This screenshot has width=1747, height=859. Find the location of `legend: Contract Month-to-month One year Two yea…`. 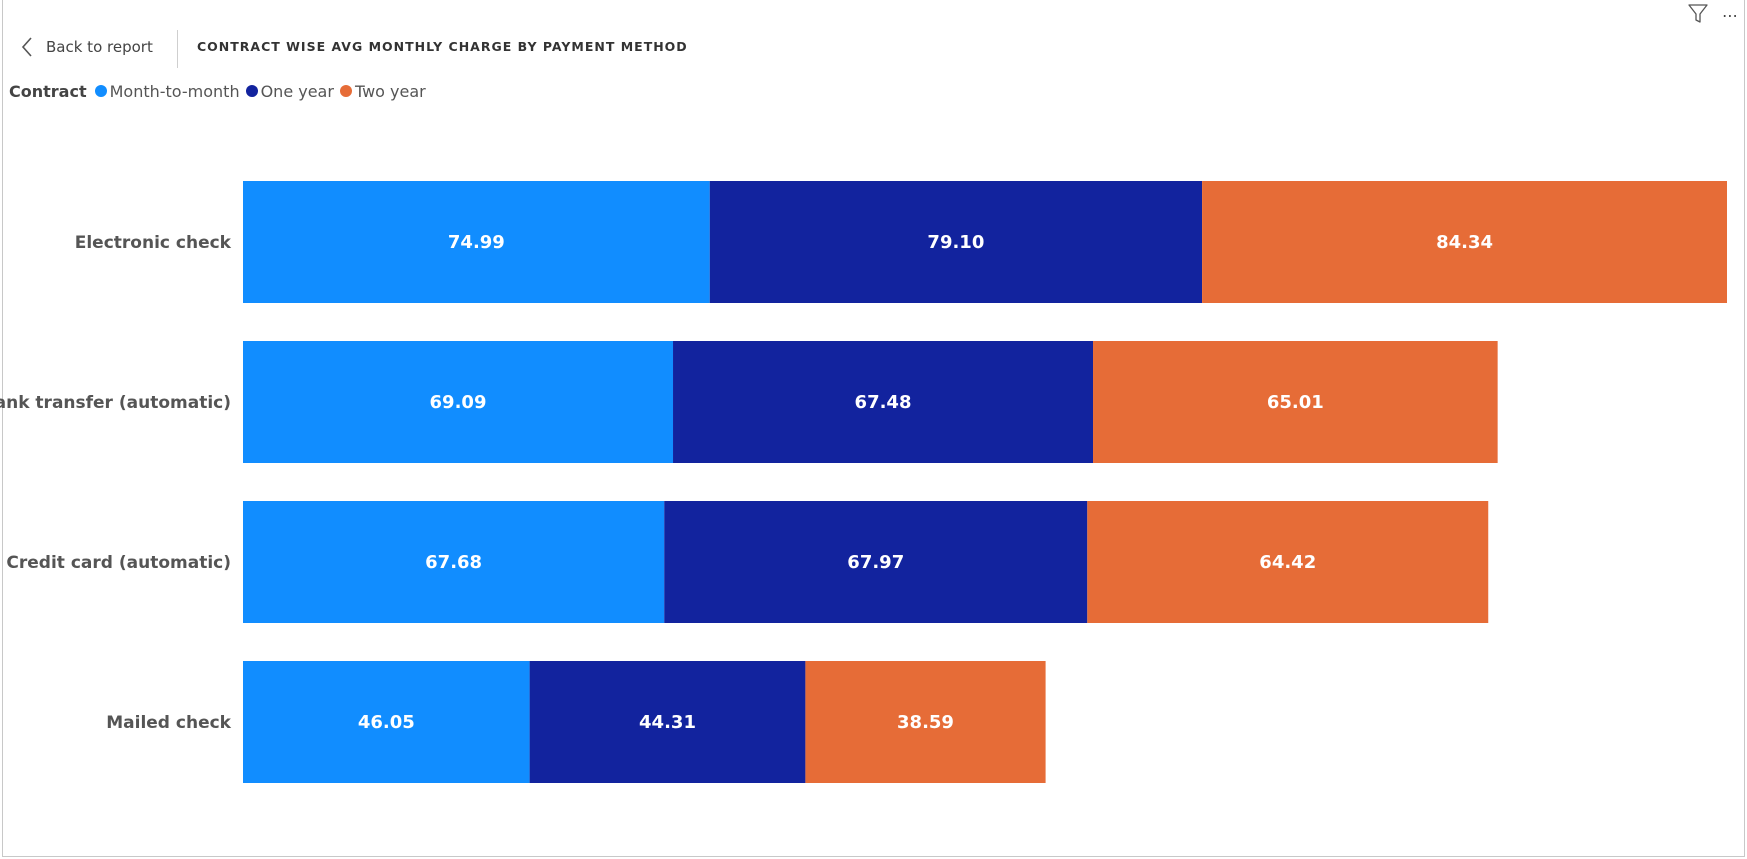

legend: Contract Month-to-month One year Two yea… is located at coordinates (220, 91).